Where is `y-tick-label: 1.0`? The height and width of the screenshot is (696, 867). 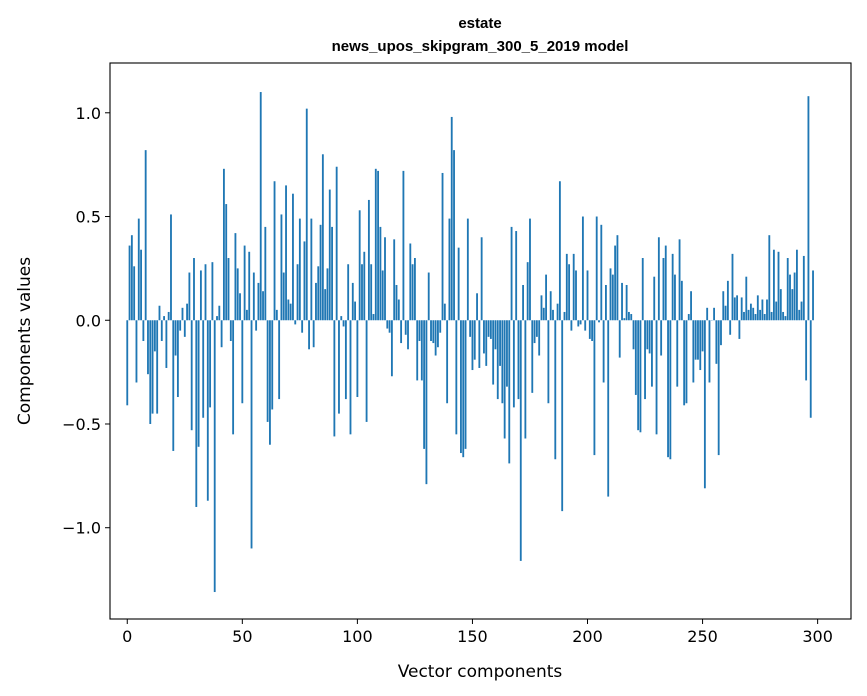
y-tick-label: 1.0 is located at coordinates (88, 113).